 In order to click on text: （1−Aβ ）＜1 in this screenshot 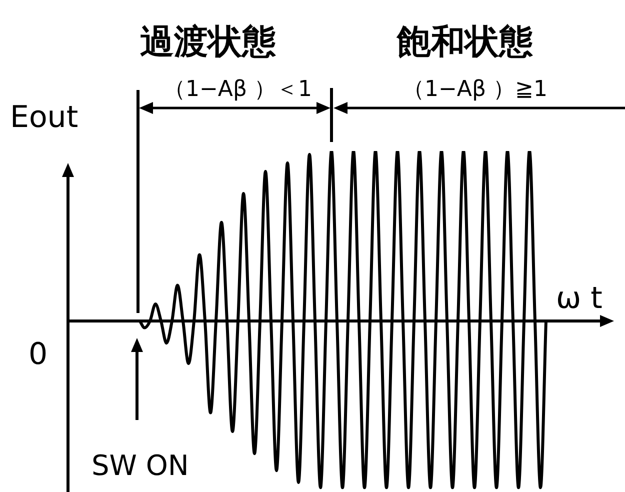, I will do `click(238, 89)`.